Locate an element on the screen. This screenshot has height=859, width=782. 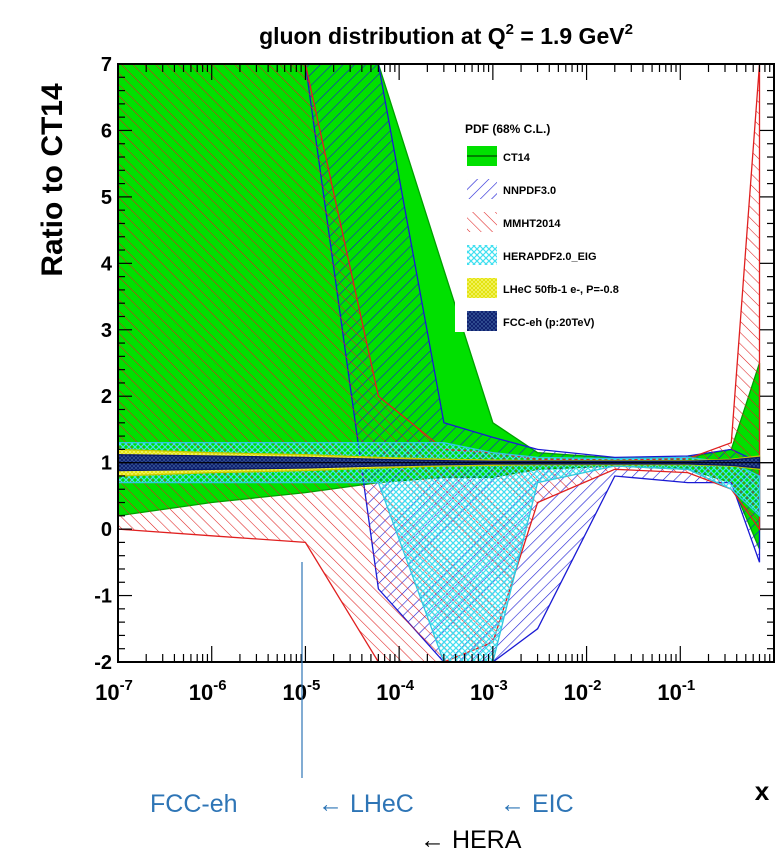
x-tick-label: 10⁻⁴ is located at coordinates (395, 691).